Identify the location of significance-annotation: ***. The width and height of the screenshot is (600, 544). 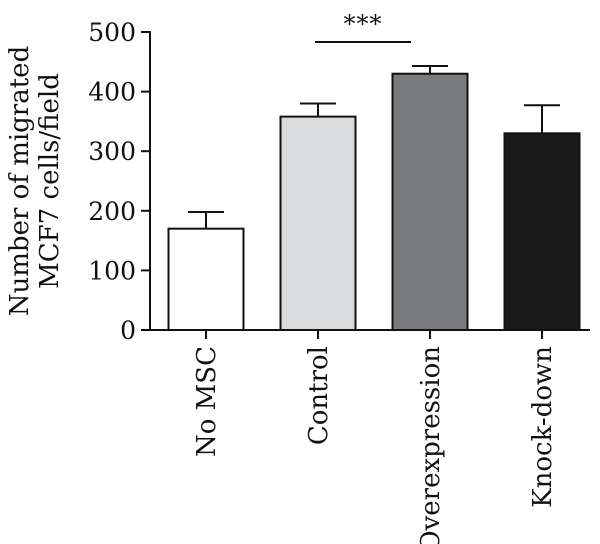
(363, 26).